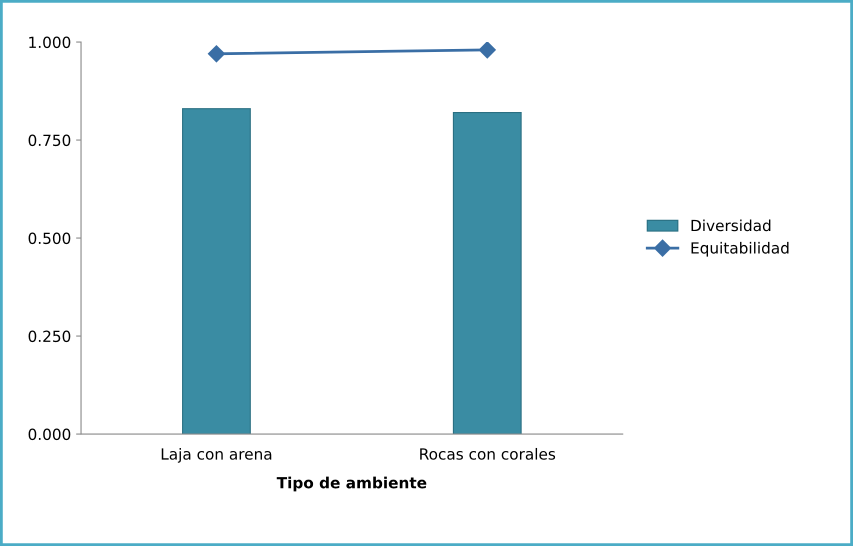 The width and height of the screenshot is (853, 546). What do you see at coordinates (740, 249) in the screenshot?
I see `legend-label: Equitabilidad` at bounding box center [740, 249].